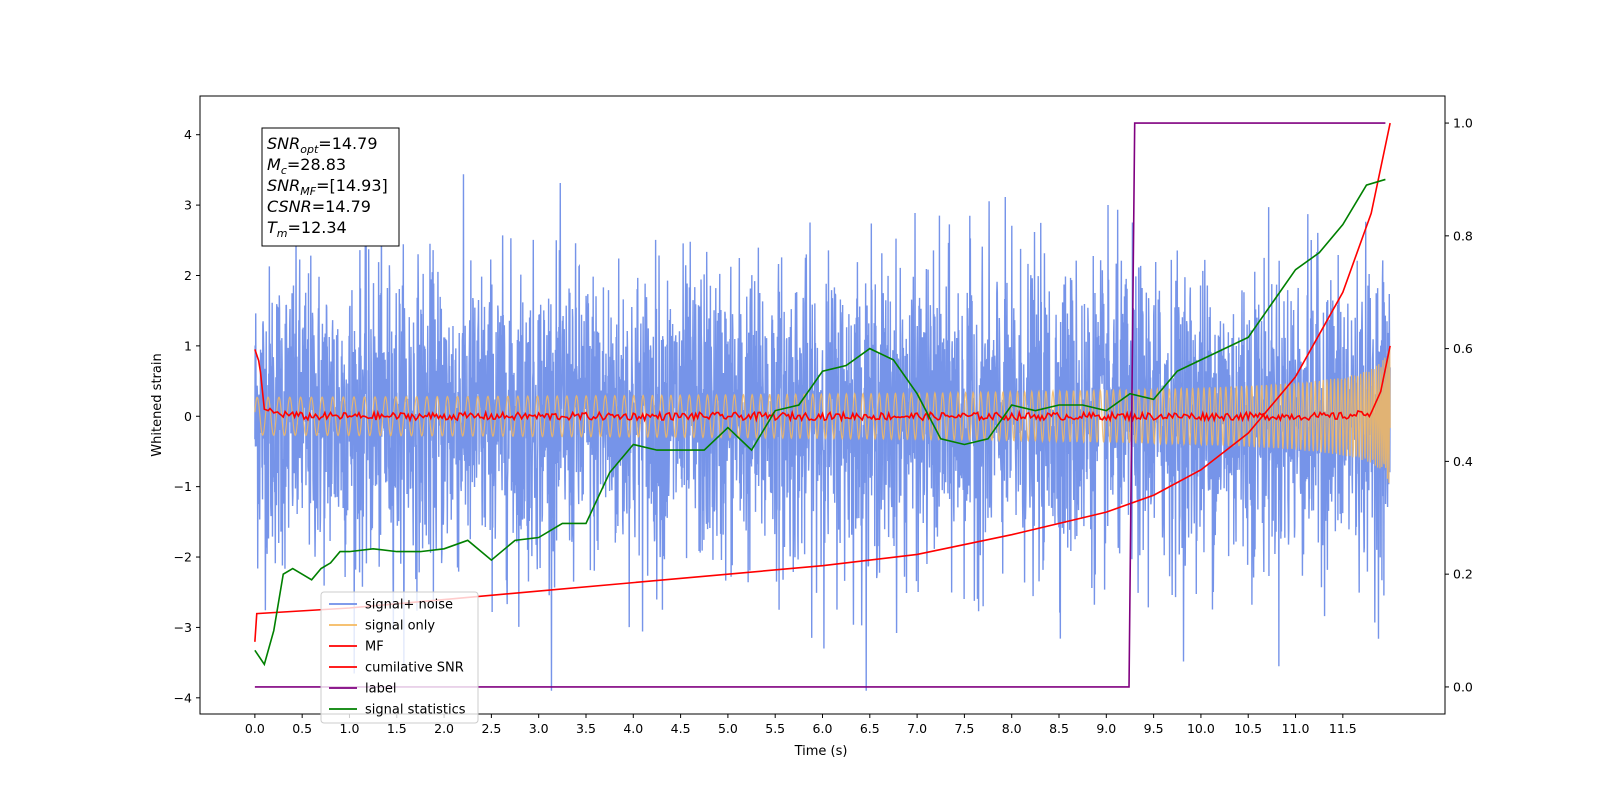 The width and height of the screenshot is (1600, 800). What do you see at coordinates (188, 275) in the screenshot?
I see `y-tick-label: 2` at bounding box center [188, 275].